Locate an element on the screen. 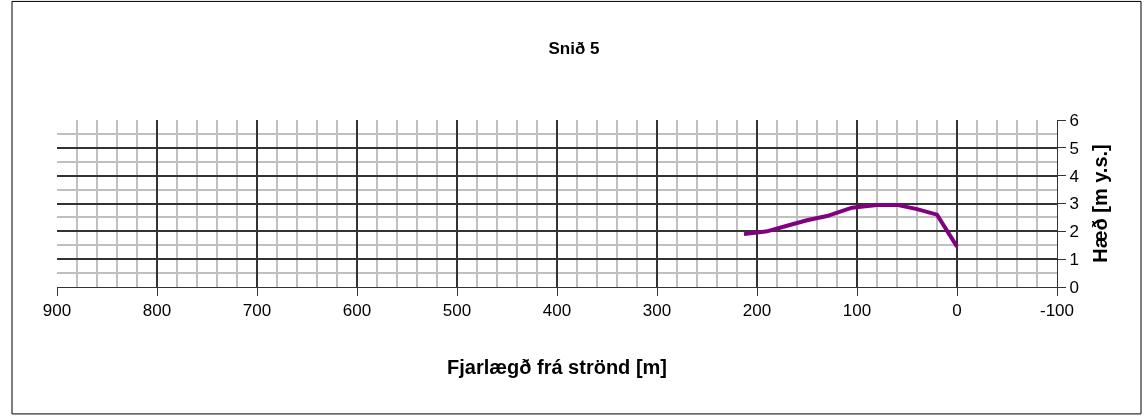 The width and height of the screenshot is (1148, 419). y-tick-label: 2 is located at coordinates (1074, 232).